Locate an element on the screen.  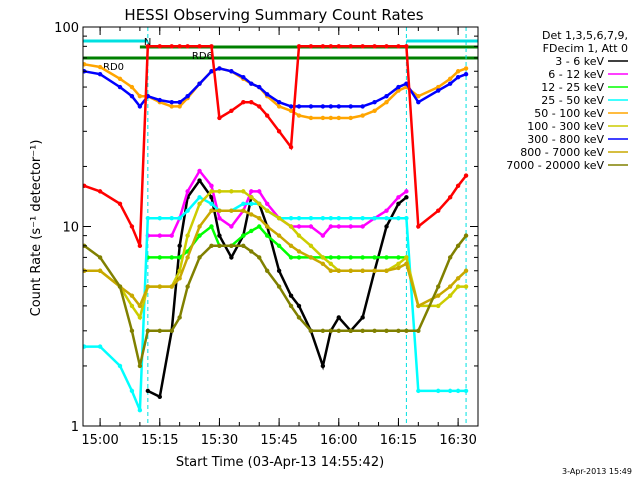
timestamp: 3-Apr-2013 15:49 is located at coordinates (597, 471).